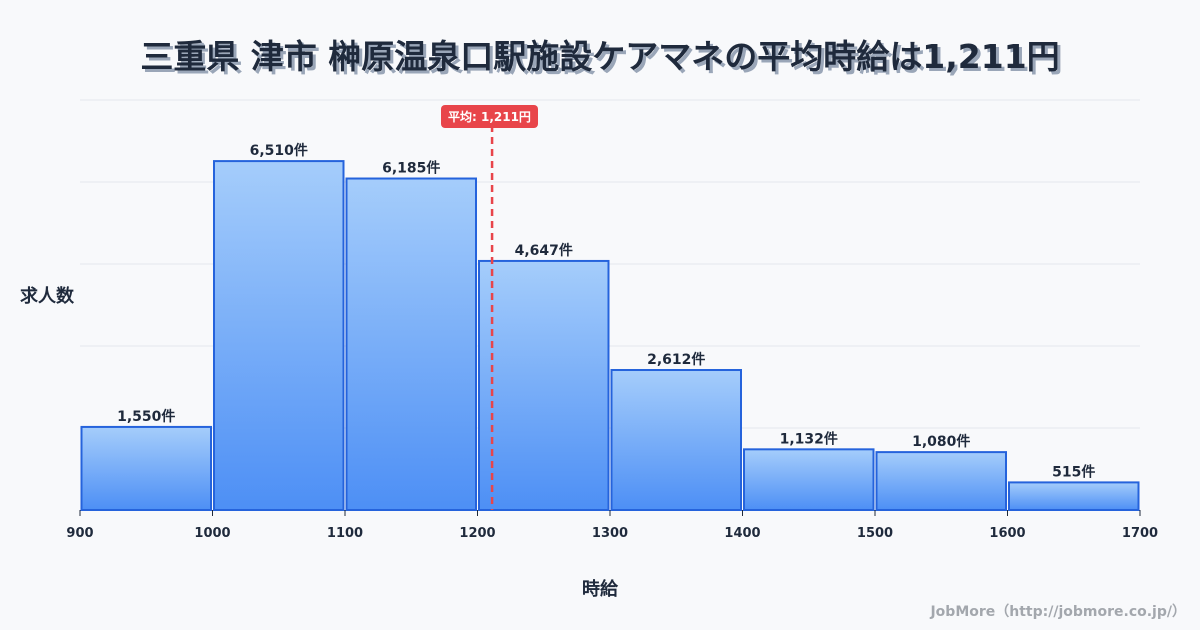  Describe the element at coordinates (489, 116) in the screenshot. I see `average-badge: 平均: 1,211円` at that location.